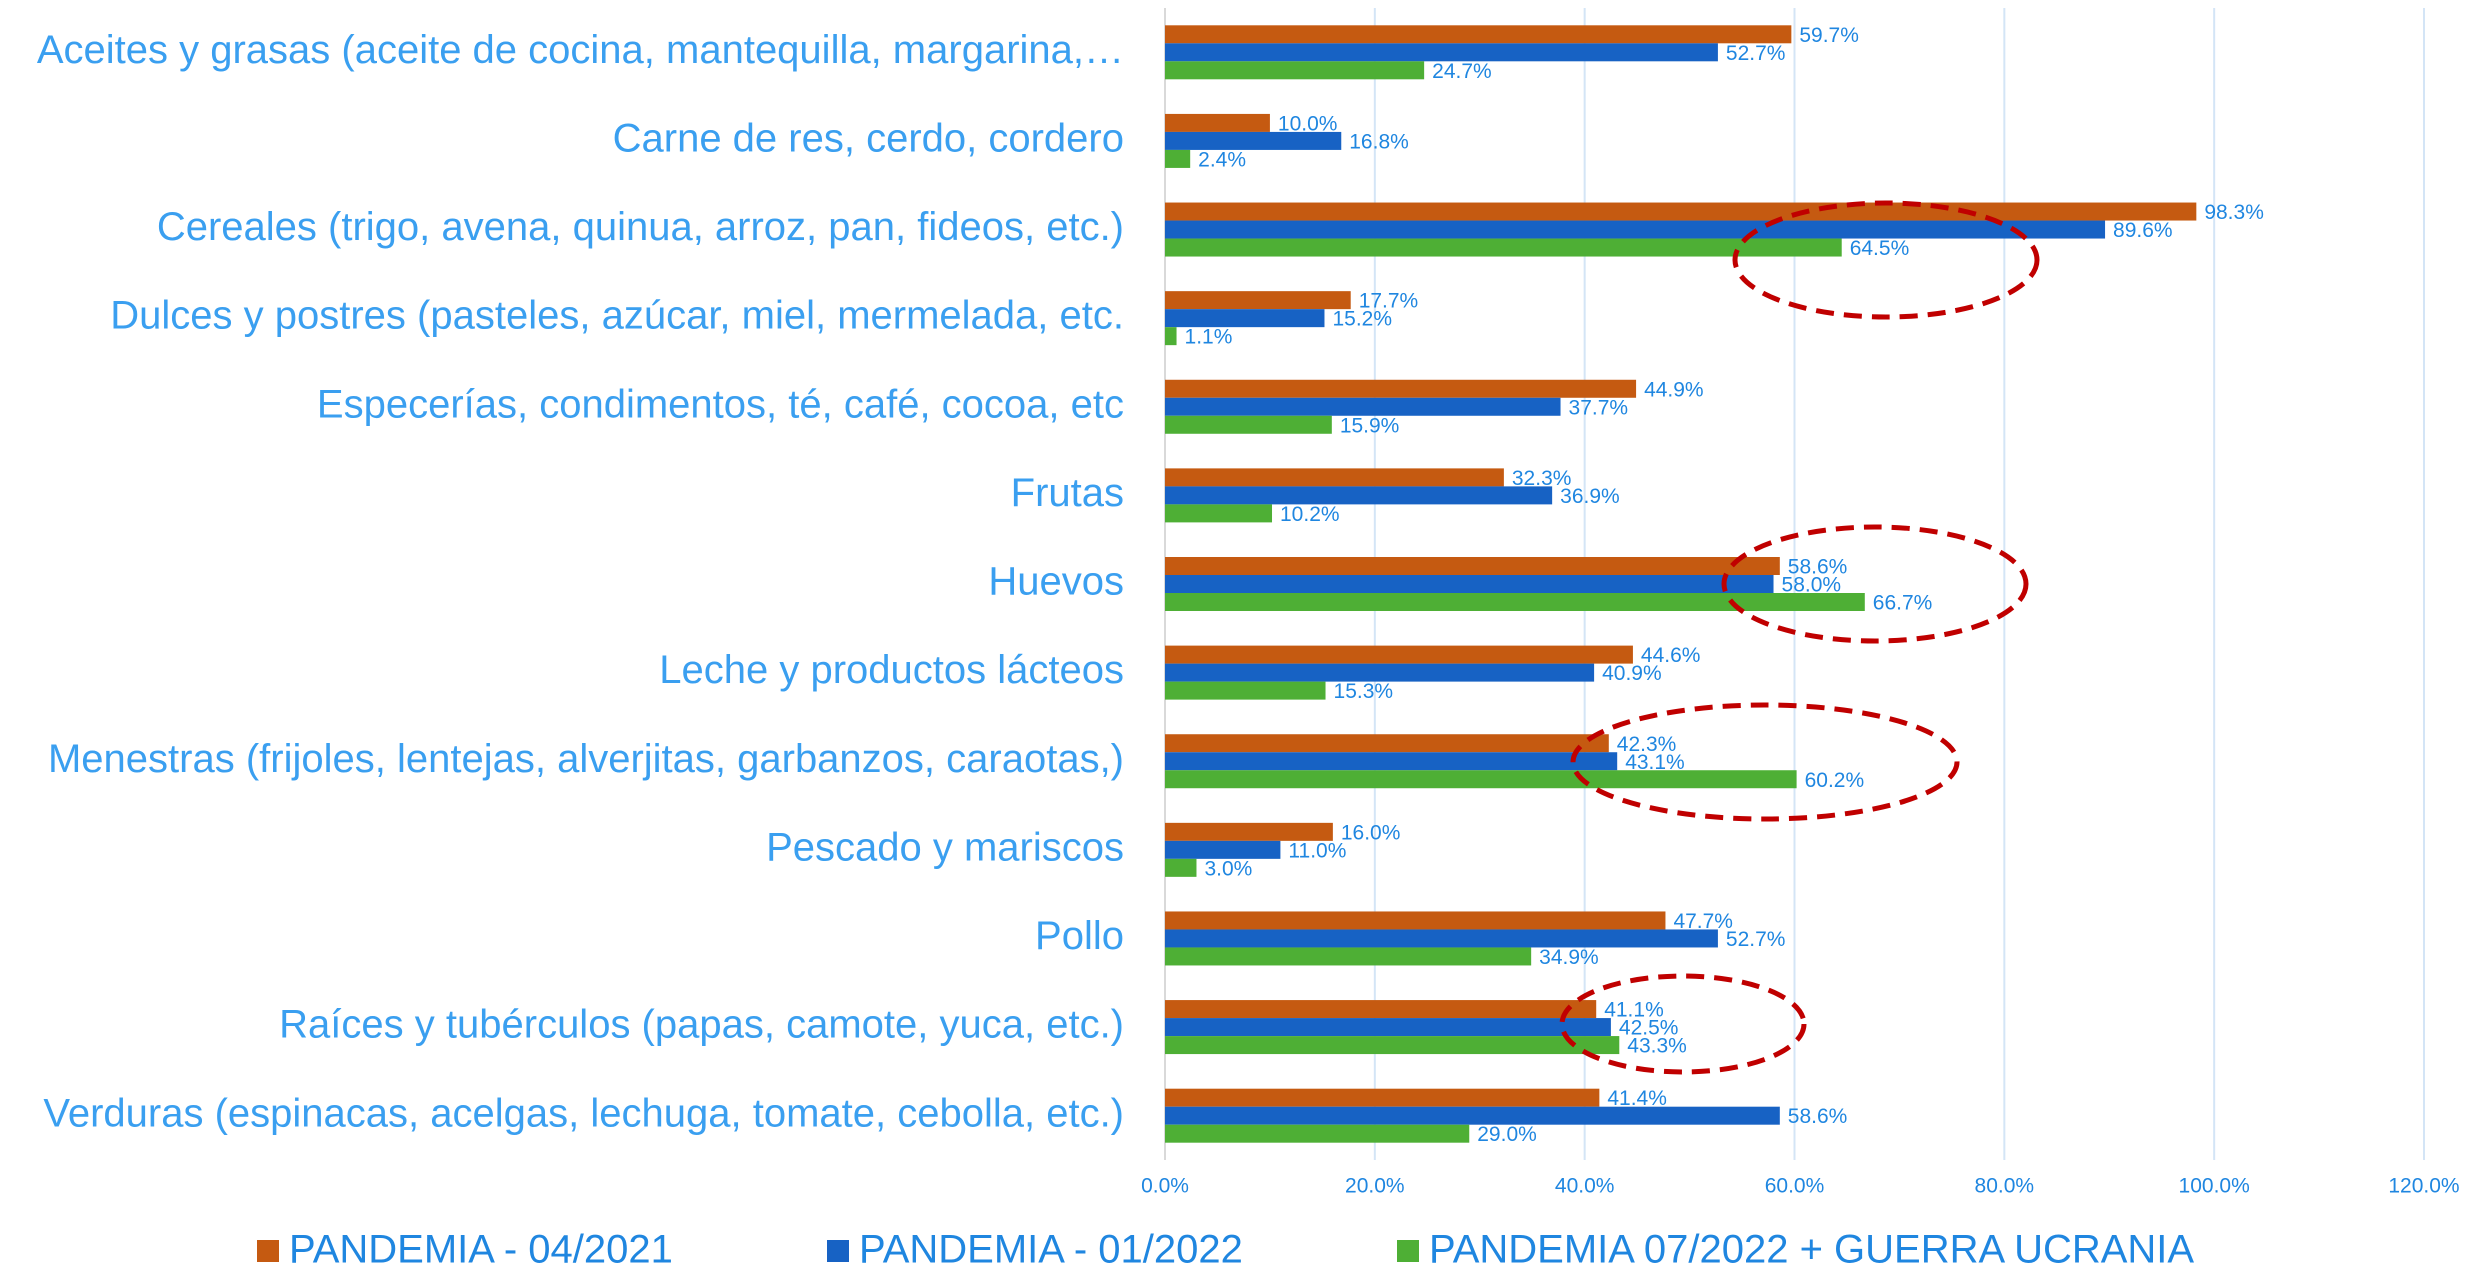 This screenshot has height=1271, width=2489. I want to click on value-label: 2.4%, so click(1222, 159).